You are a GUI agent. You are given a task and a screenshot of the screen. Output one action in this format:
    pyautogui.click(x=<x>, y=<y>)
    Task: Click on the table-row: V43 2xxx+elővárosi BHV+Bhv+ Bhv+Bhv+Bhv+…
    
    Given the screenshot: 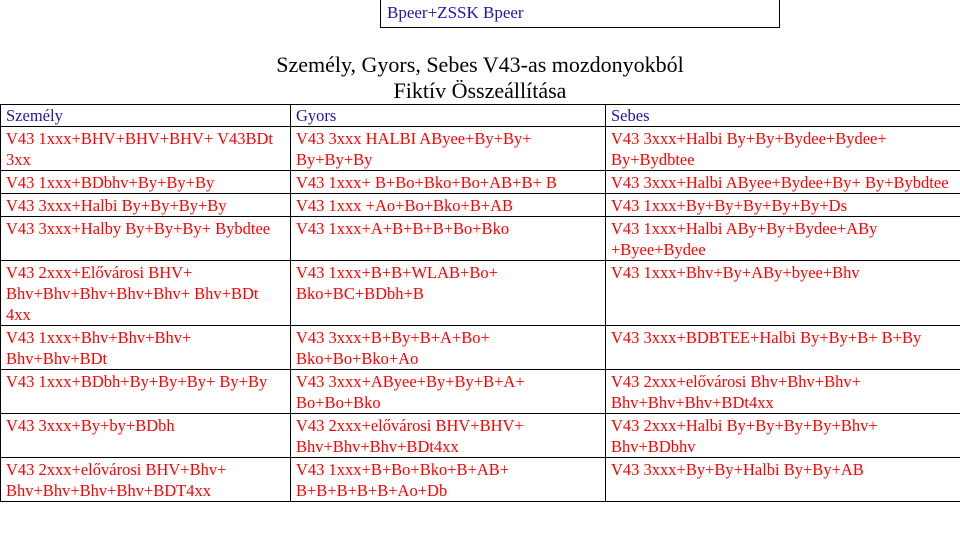 What is the action you would take?
    pyautogui.click(x=480, y=479)
    